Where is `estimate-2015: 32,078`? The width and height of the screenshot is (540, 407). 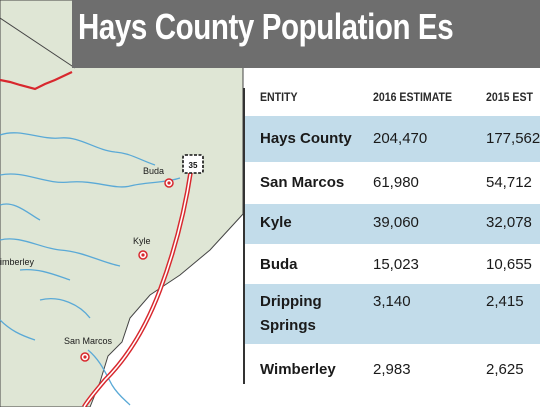
estimate-2015: 32,078 is located at coordinates (509, 222).